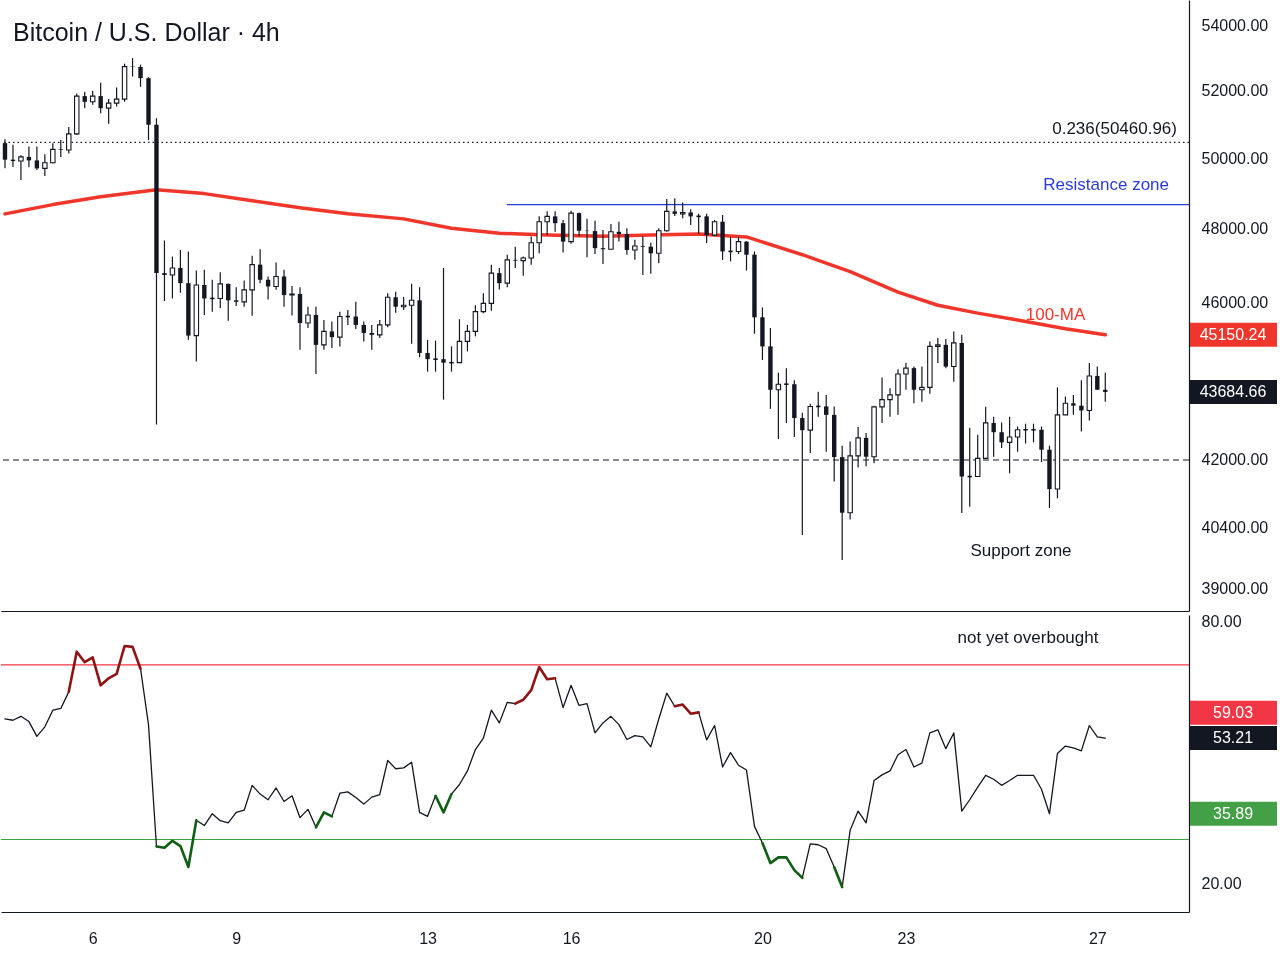  I want to click on x-tick-label: 20, so click(763, 938).